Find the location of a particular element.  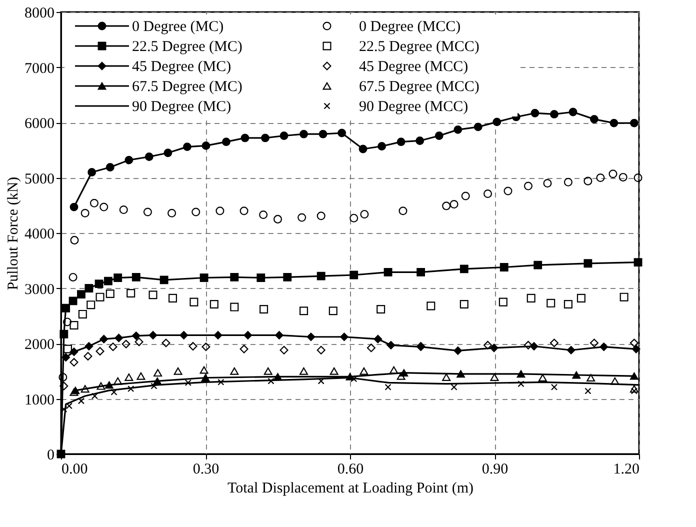

x-axis-title: Total Displacement at Loading Point (m) is located at coordinates (351, 488).